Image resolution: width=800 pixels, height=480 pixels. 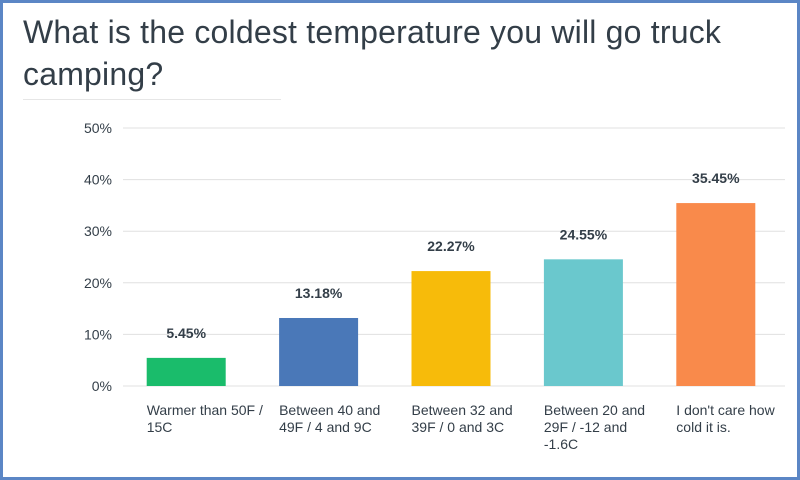 What do you see at coordinates (152, 99) in the screenshot?
I see `title-divider` at bounding box center [152, 99].